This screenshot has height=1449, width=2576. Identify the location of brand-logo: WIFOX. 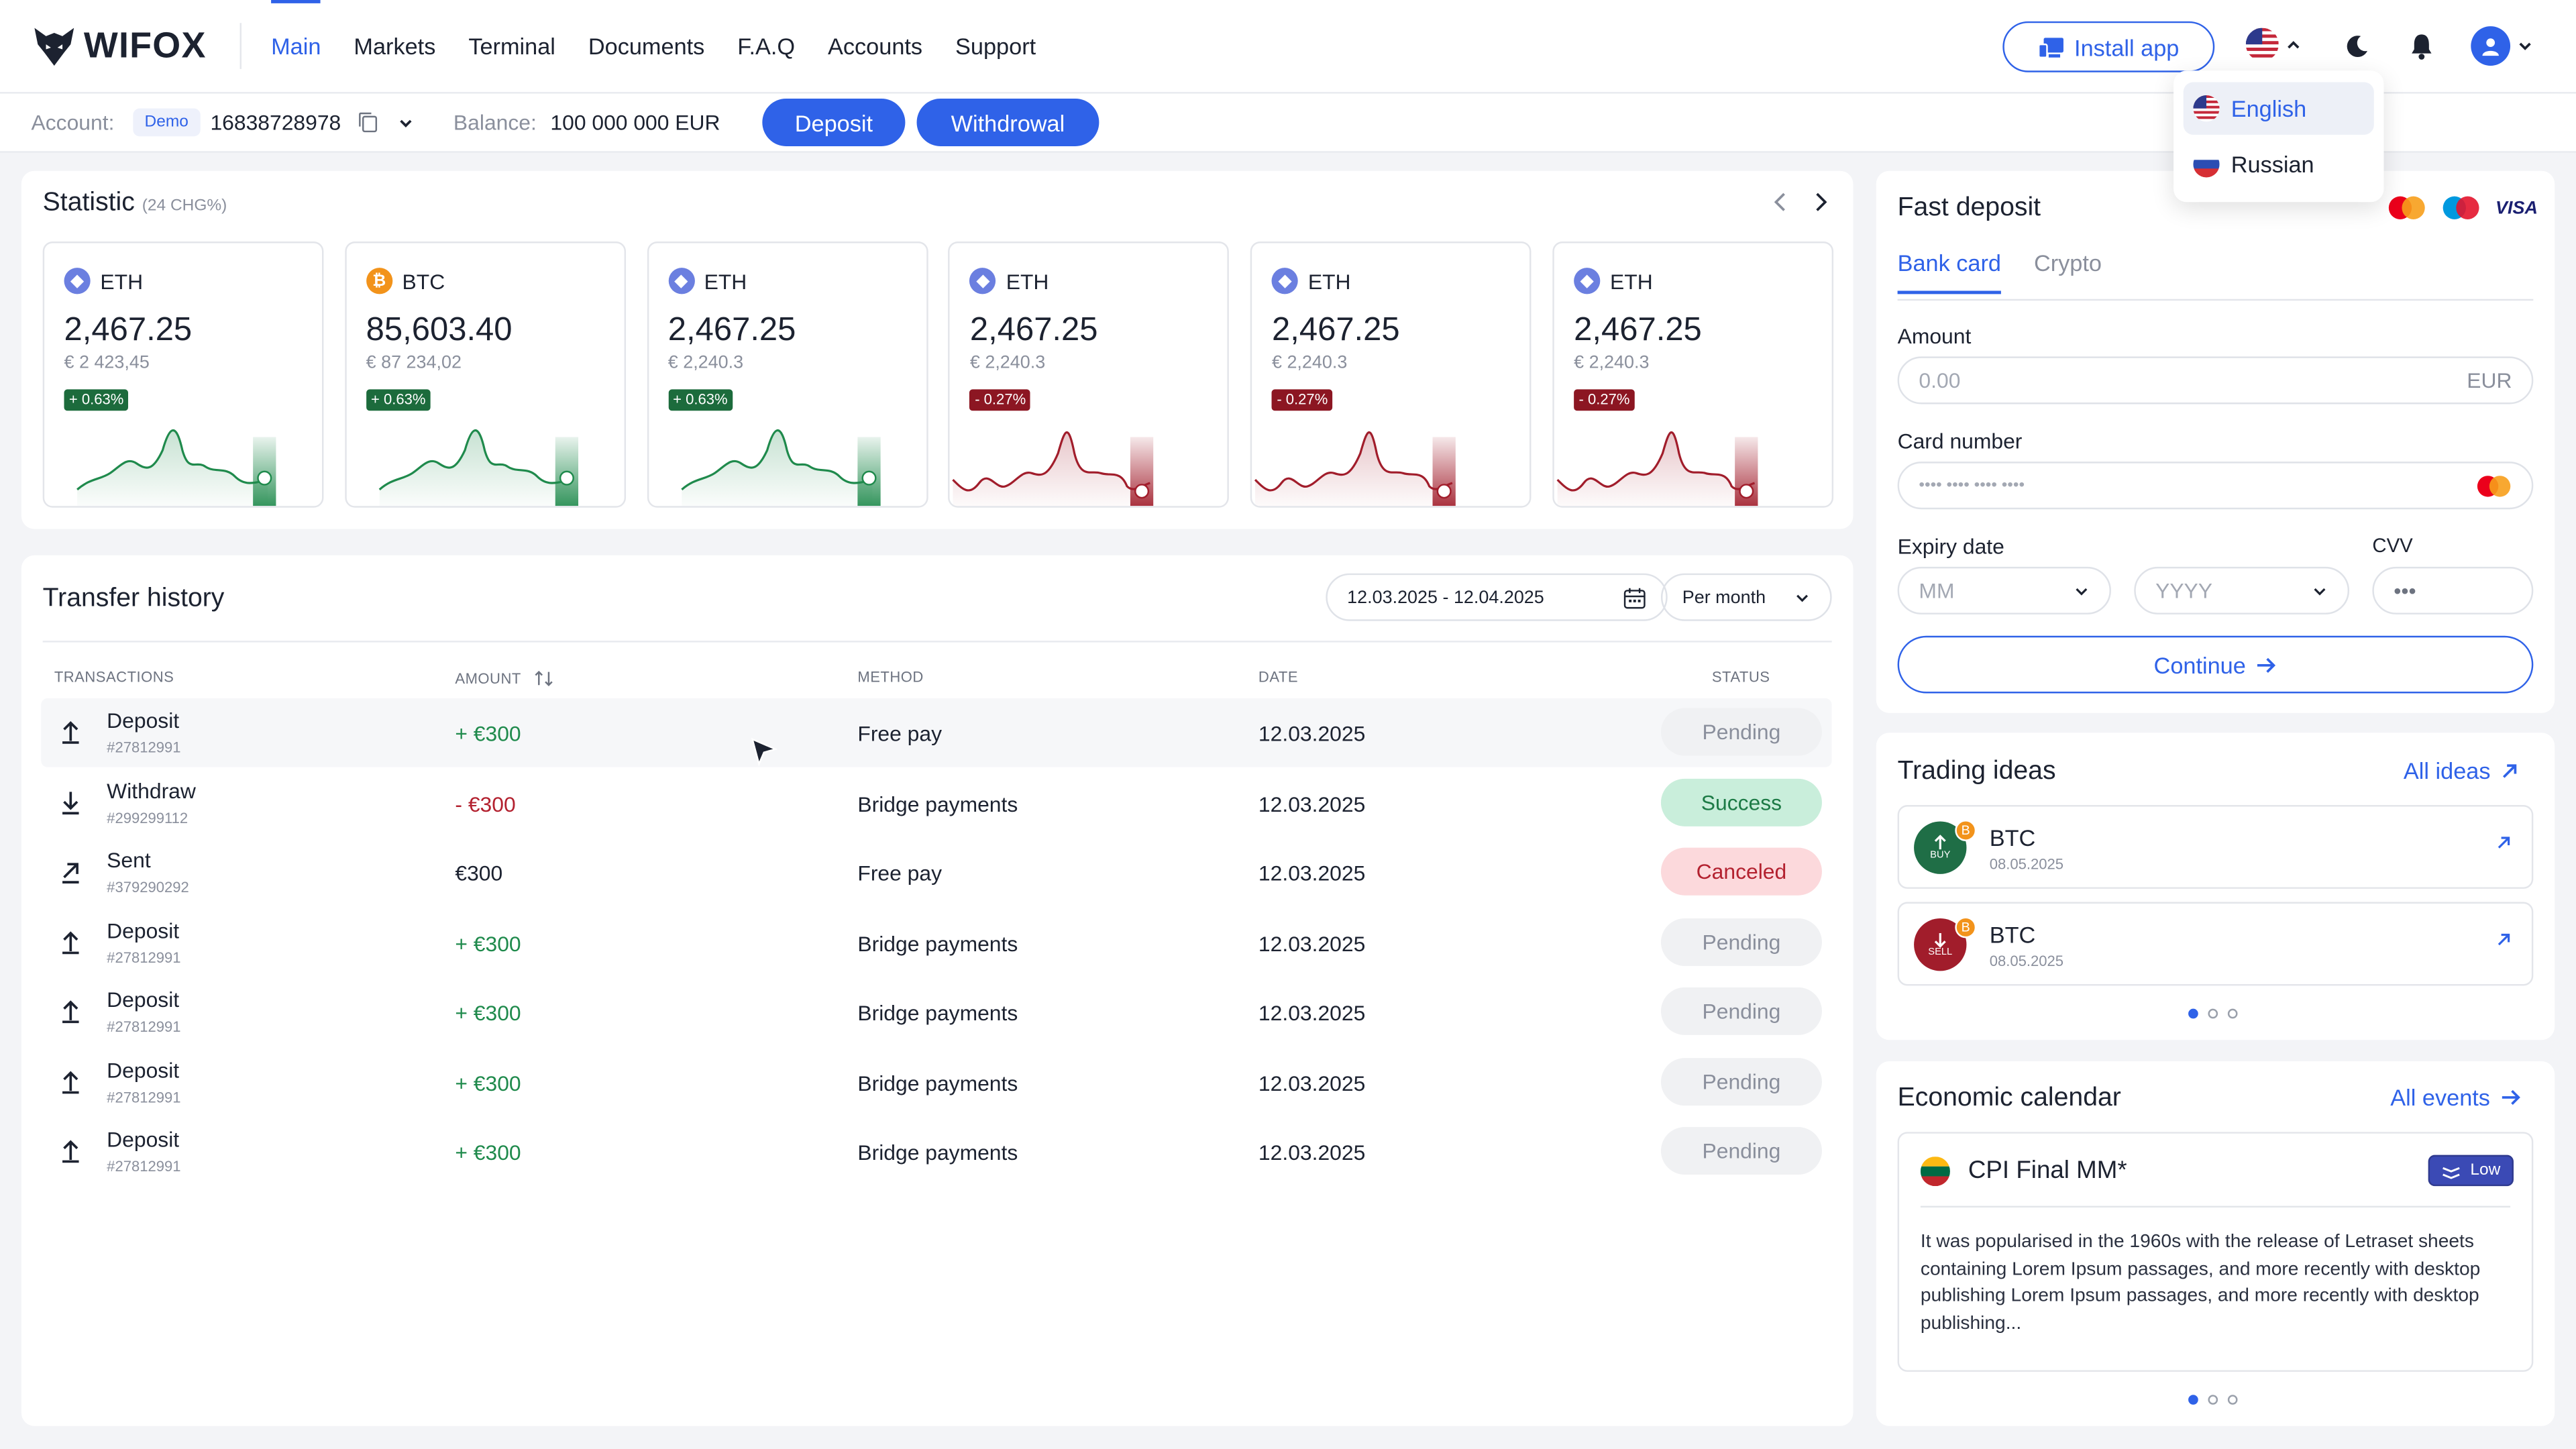
(119, 46).